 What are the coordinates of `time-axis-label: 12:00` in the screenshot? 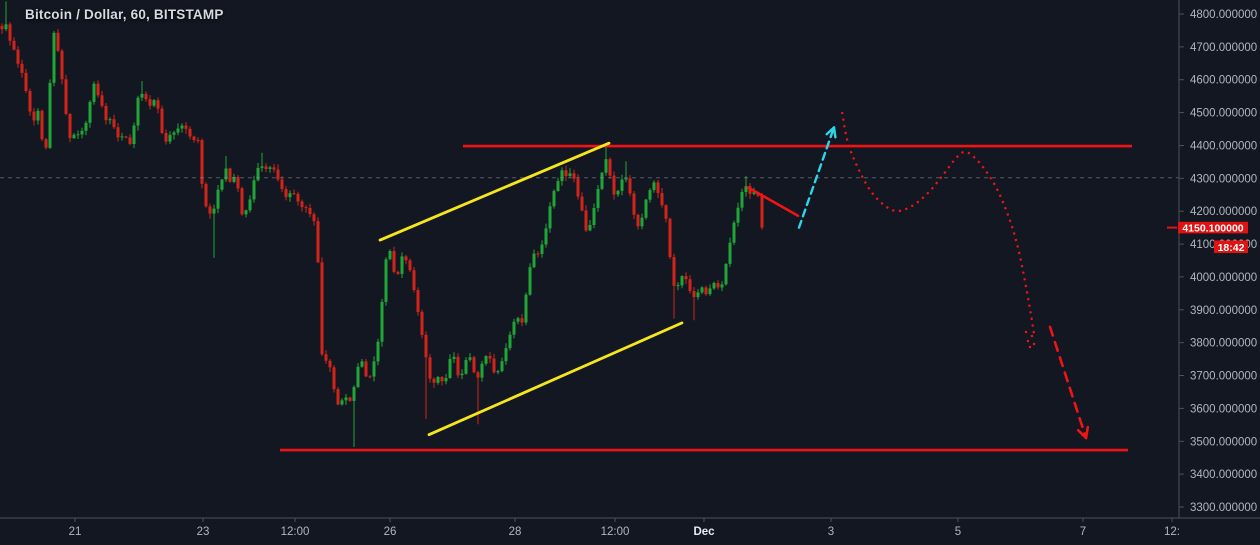 It's located at (295, 532).